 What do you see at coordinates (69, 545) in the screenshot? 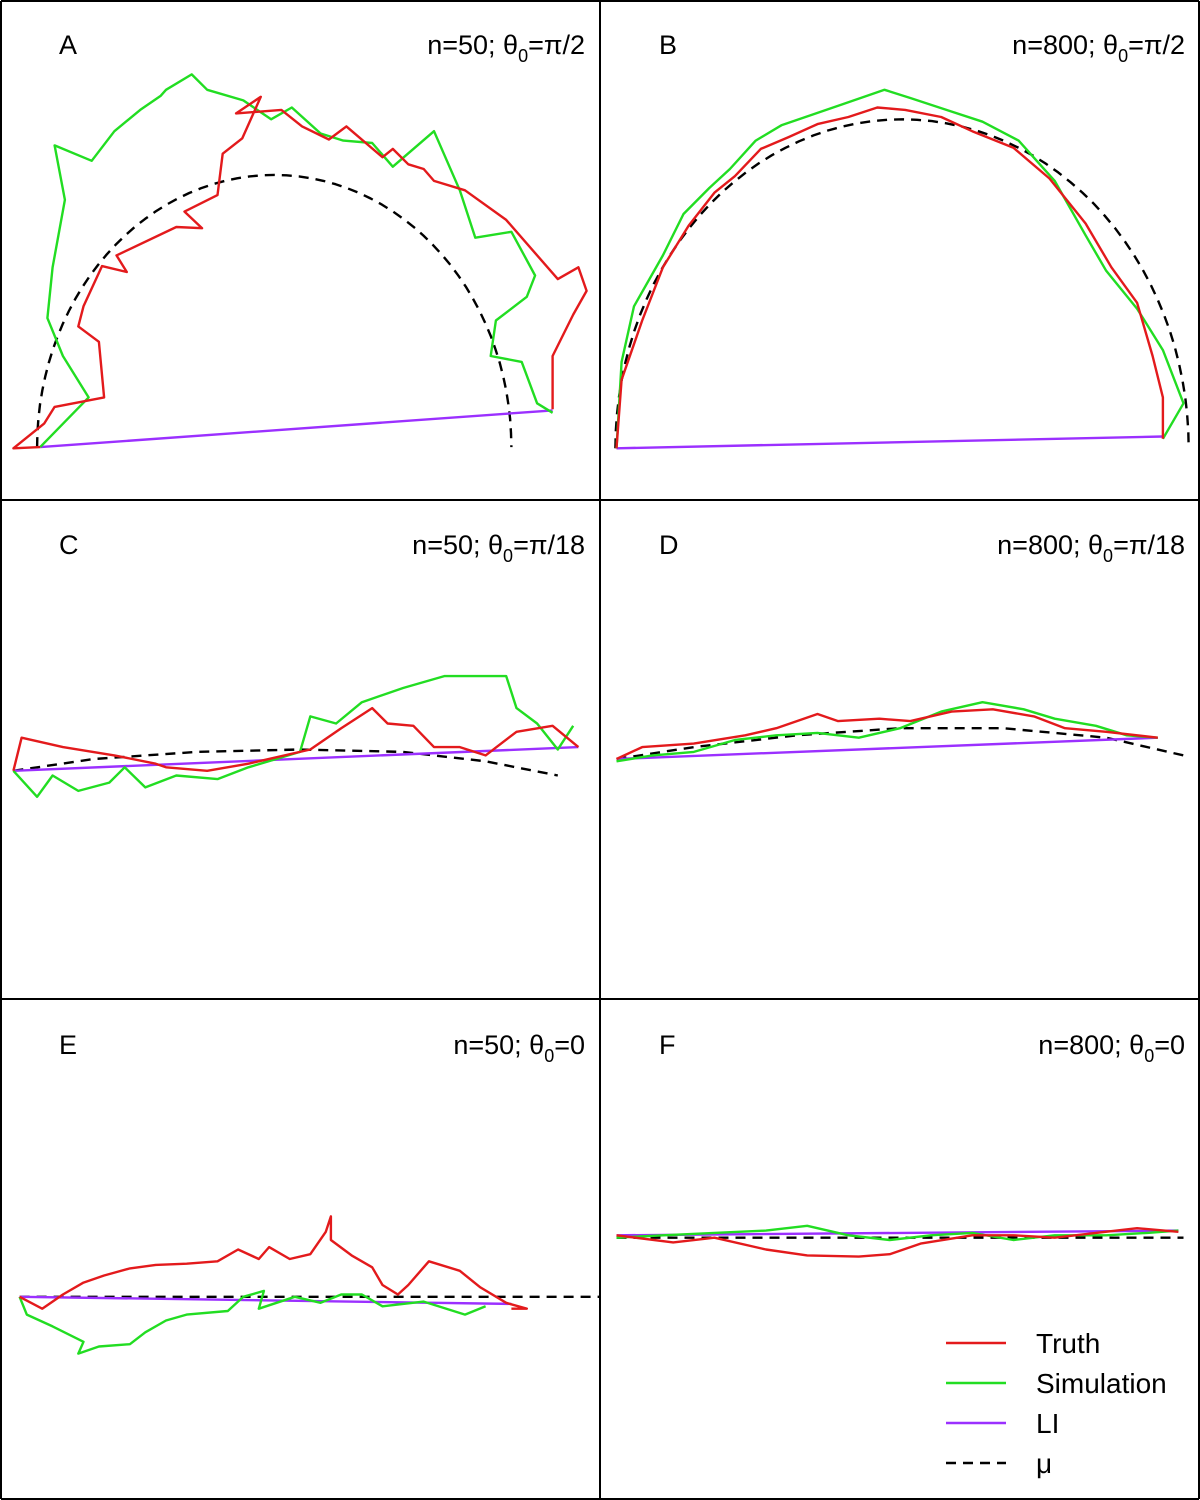
I see `panel-letter: C` at bounding box center [69, 545].